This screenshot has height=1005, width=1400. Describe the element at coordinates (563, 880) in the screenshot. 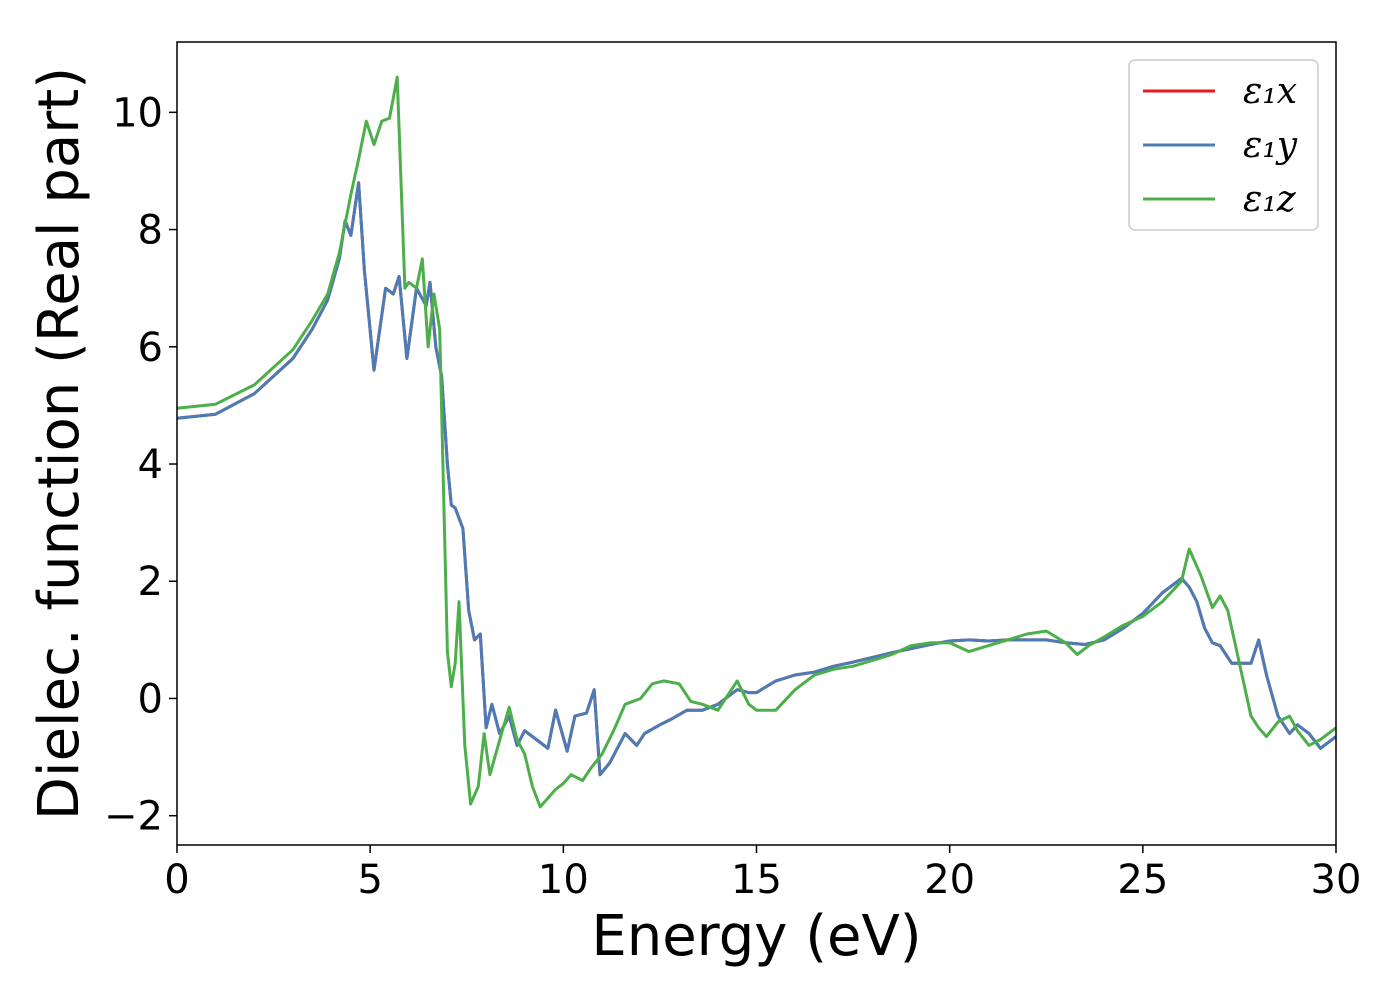

I see `x-tick-label: 10` at that location.